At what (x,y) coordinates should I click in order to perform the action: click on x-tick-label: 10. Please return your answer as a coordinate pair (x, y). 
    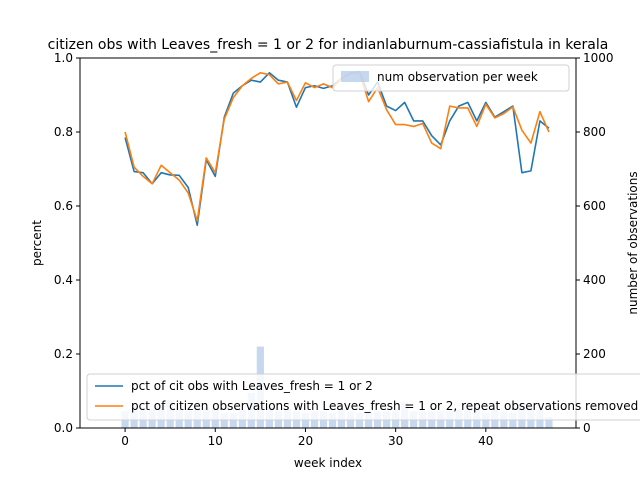
    Looking at the image, I should click on (215, 441).